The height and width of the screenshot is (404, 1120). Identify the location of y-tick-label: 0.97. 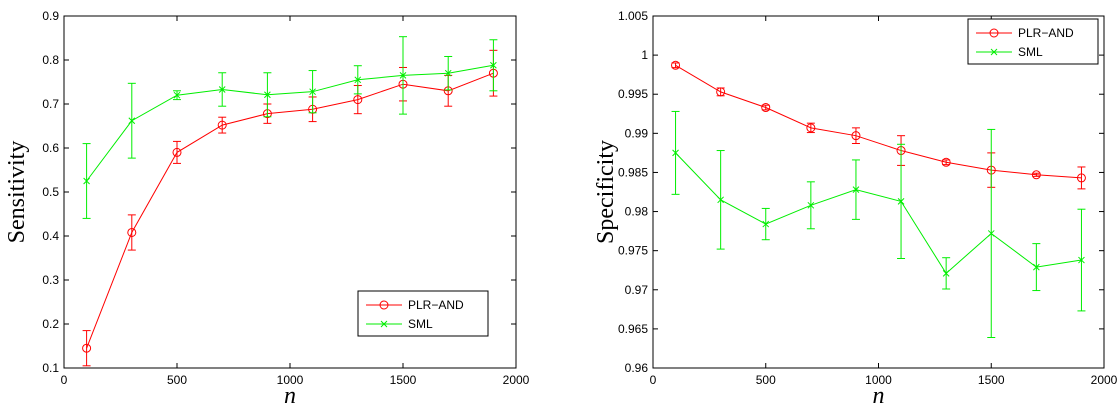
(637, 290).